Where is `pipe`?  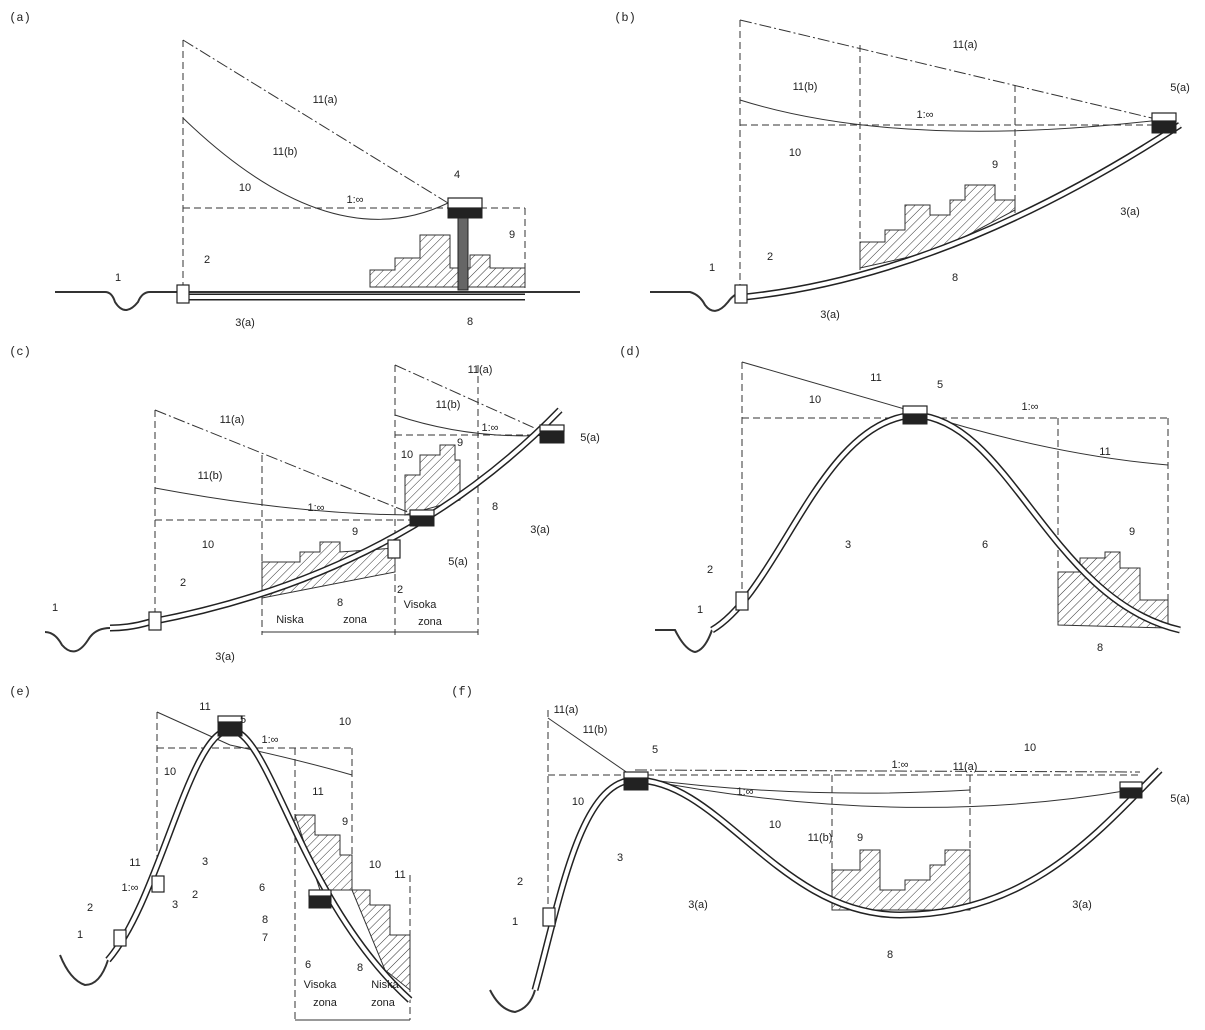
pipe is located at coordinates (336, 519).